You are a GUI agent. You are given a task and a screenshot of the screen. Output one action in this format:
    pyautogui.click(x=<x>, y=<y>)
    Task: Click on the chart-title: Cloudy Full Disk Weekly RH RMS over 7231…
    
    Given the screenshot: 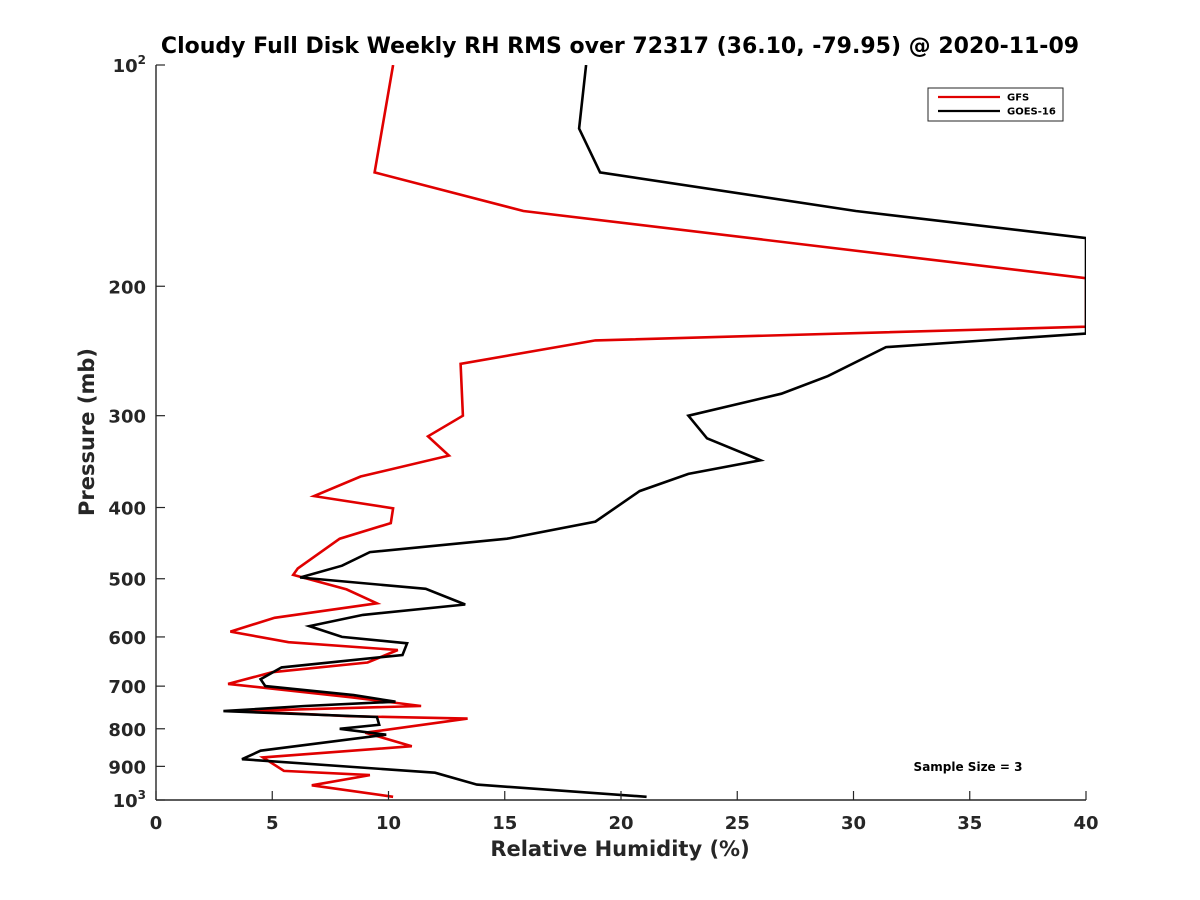 What is the action you would take?
    pyautogui.click(x=620, y=46)
    